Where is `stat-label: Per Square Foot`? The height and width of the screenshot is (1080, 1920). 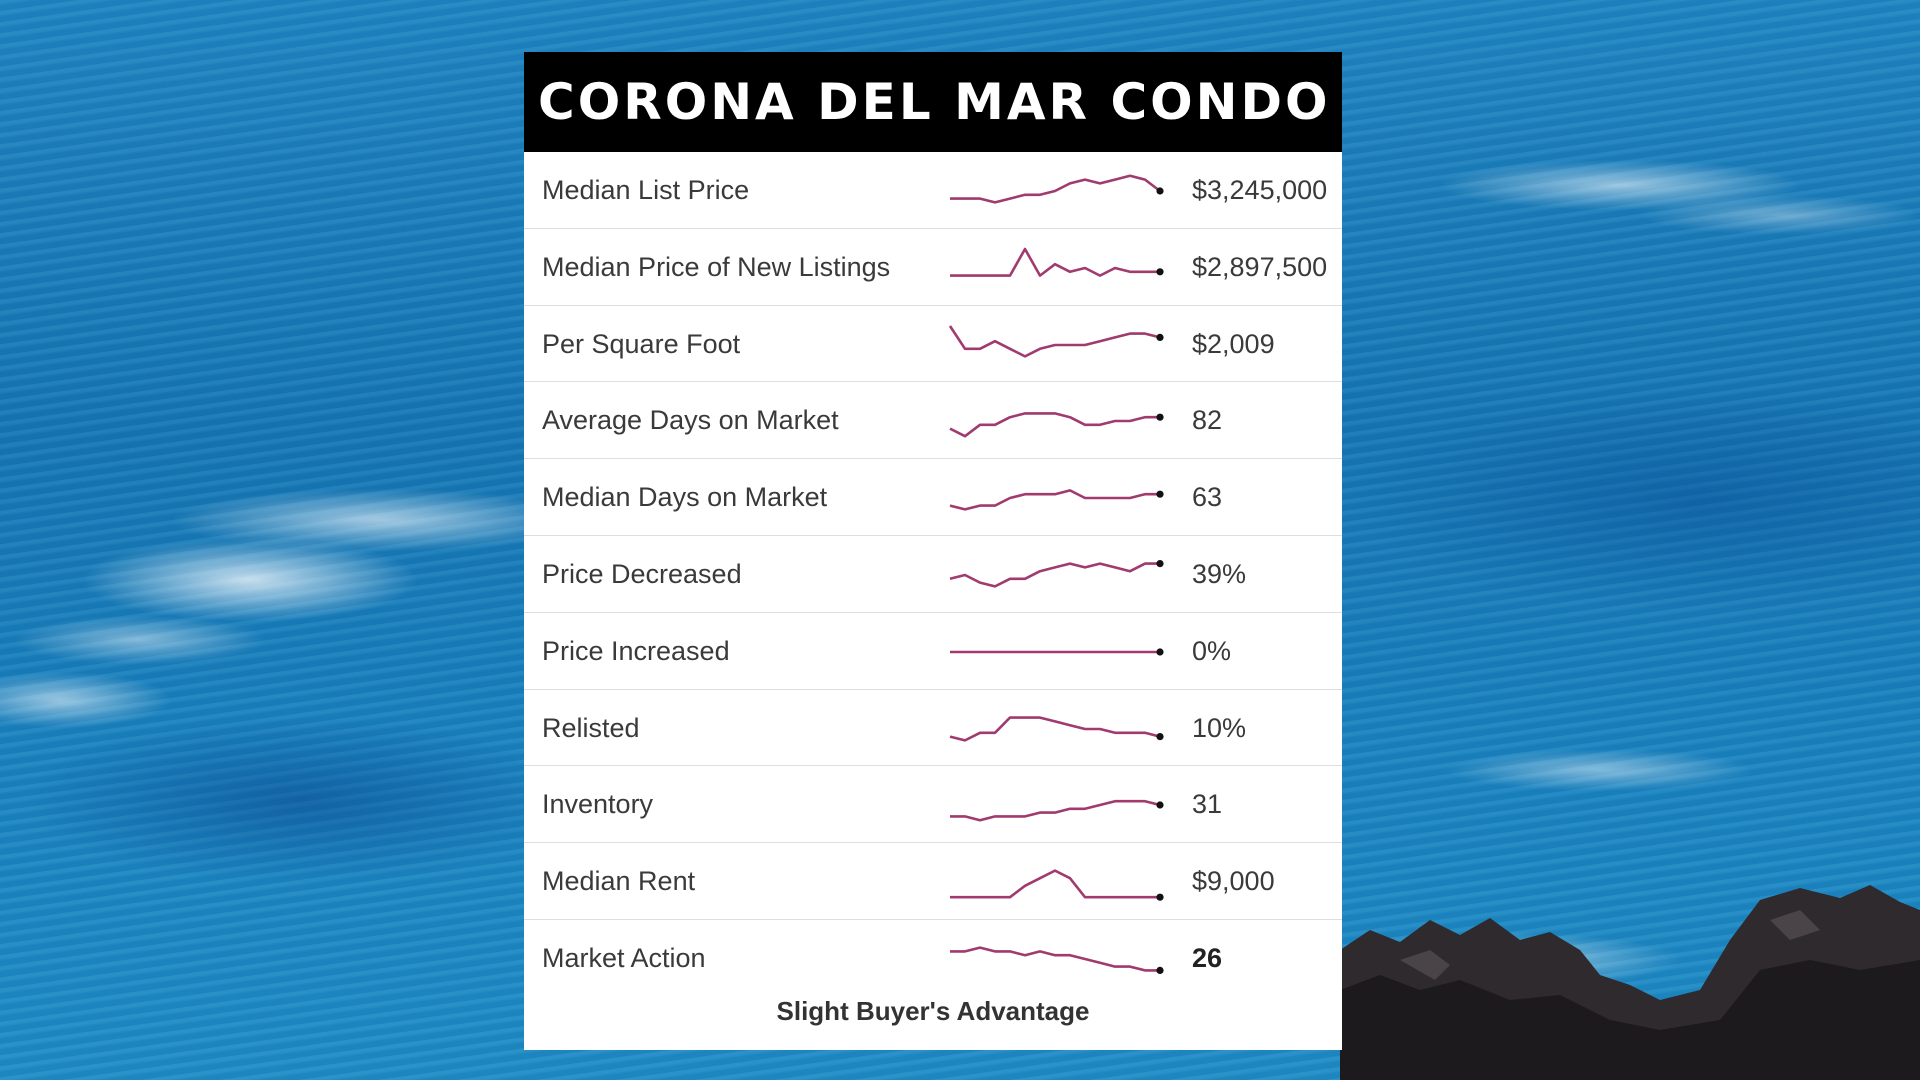
stat-label: Per Square Foot is located at coordinates (641, 343).